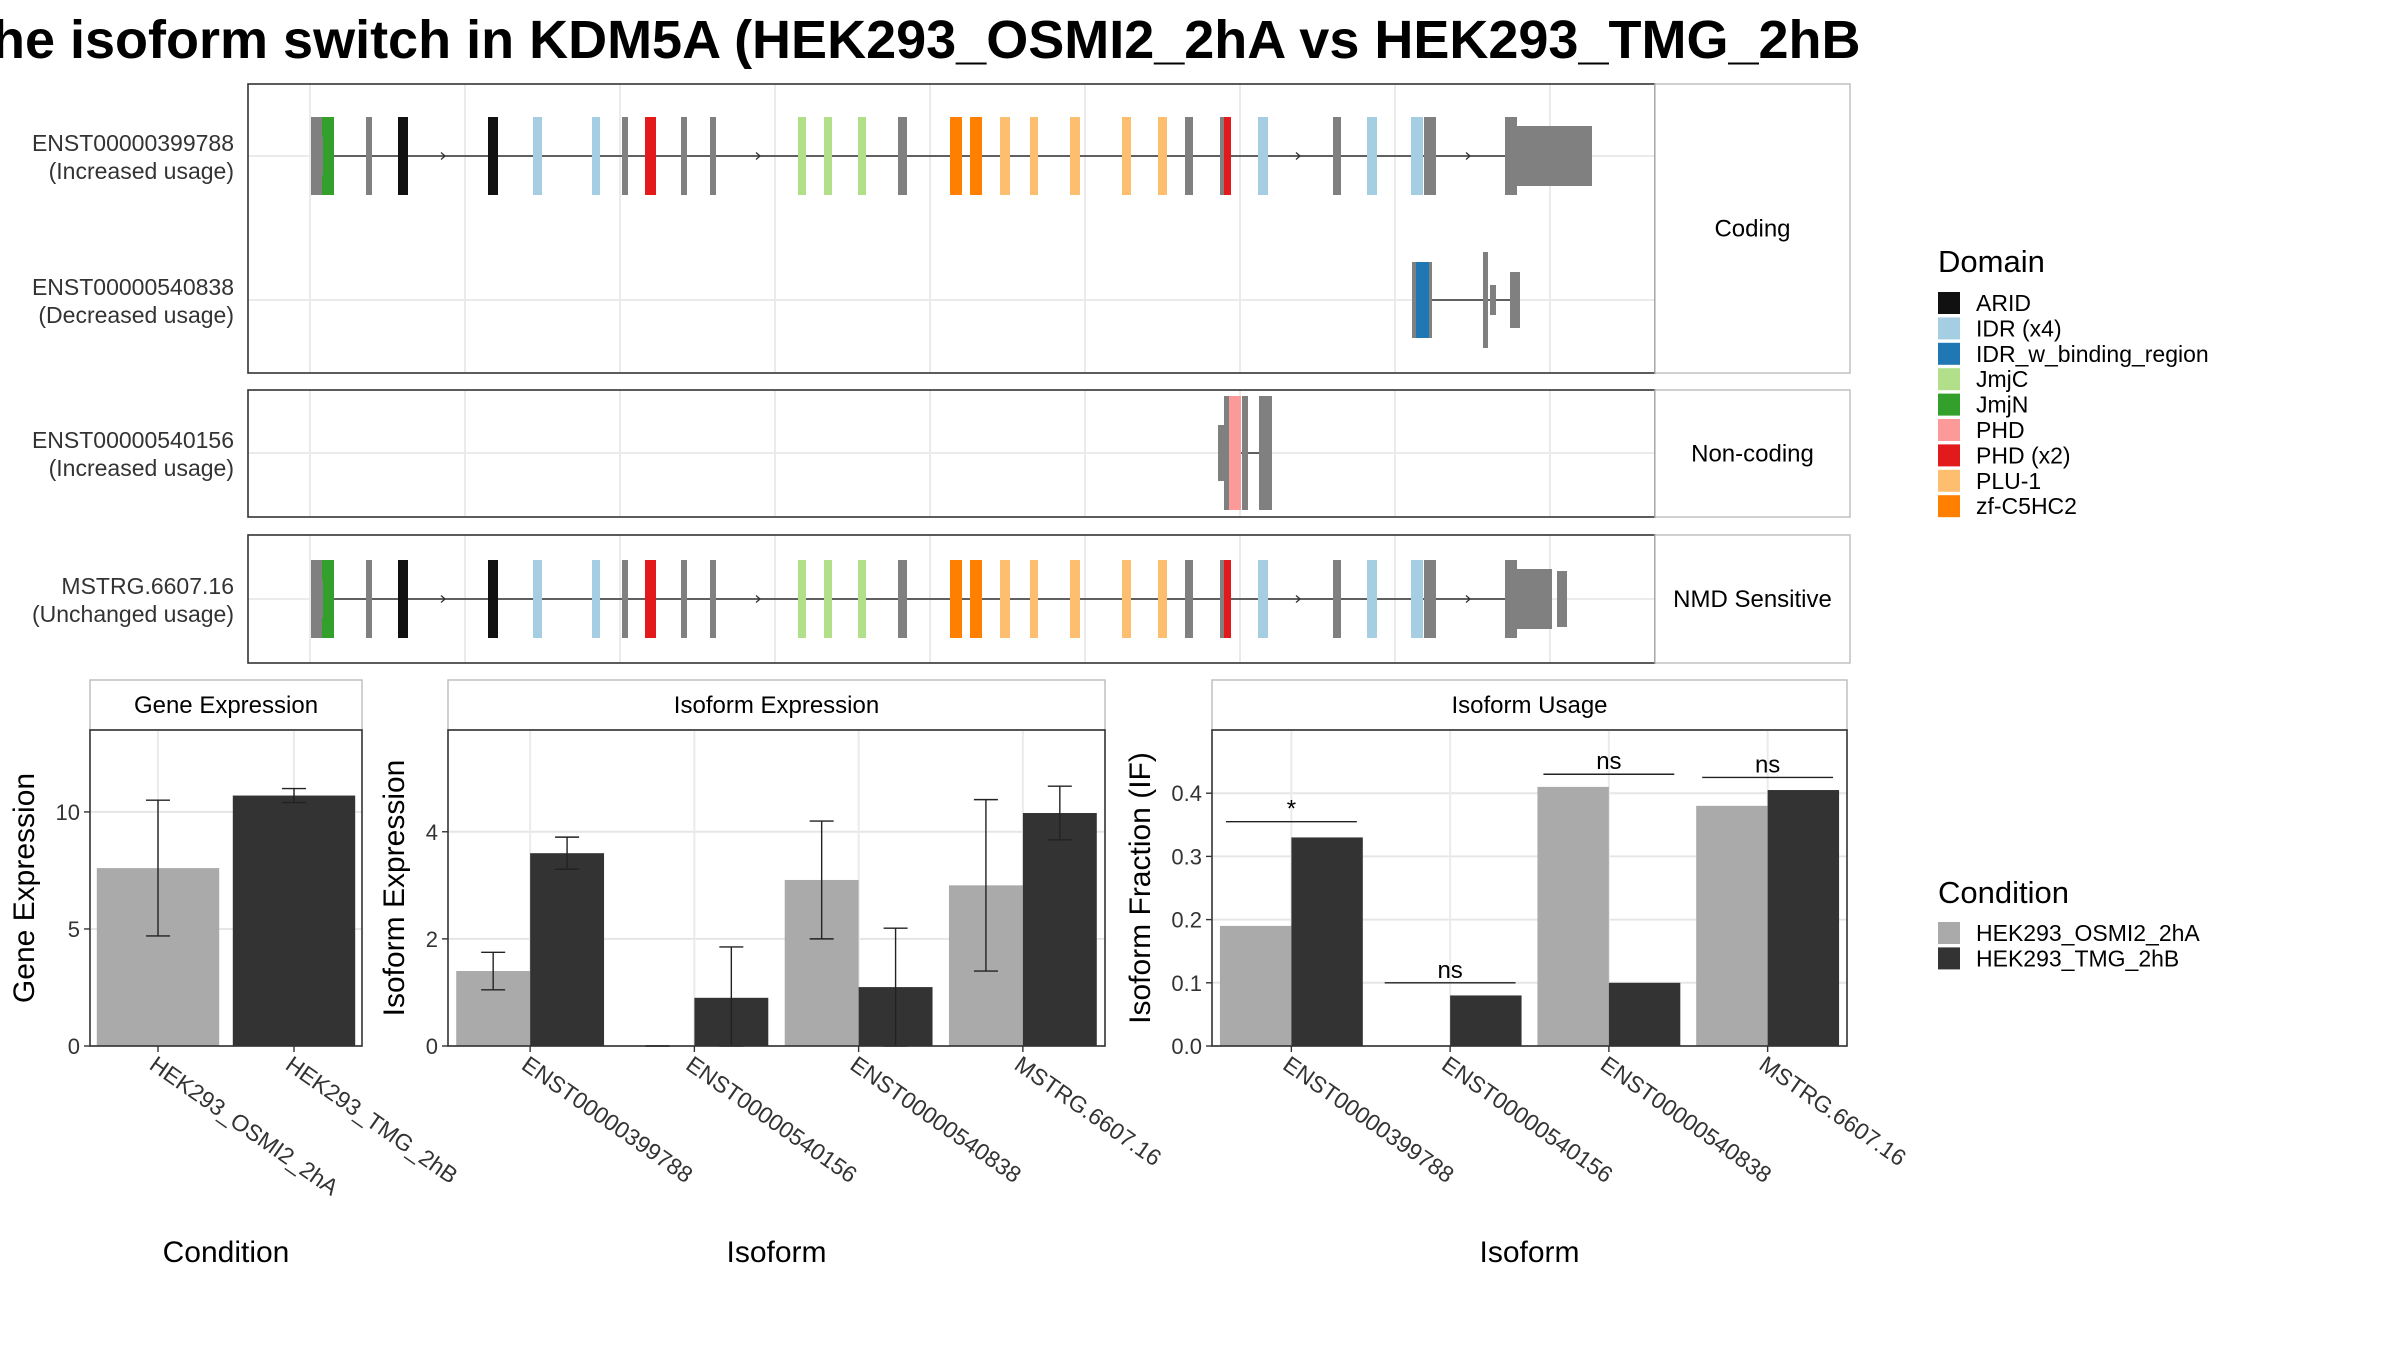 Image resolution: width=2400 pixels, height=1350 pixels. What do you see at coordinates (133, 143) in the screenshot?
I see `isoform-id-label: ENST00000399788` at bounding box center [133, 143].